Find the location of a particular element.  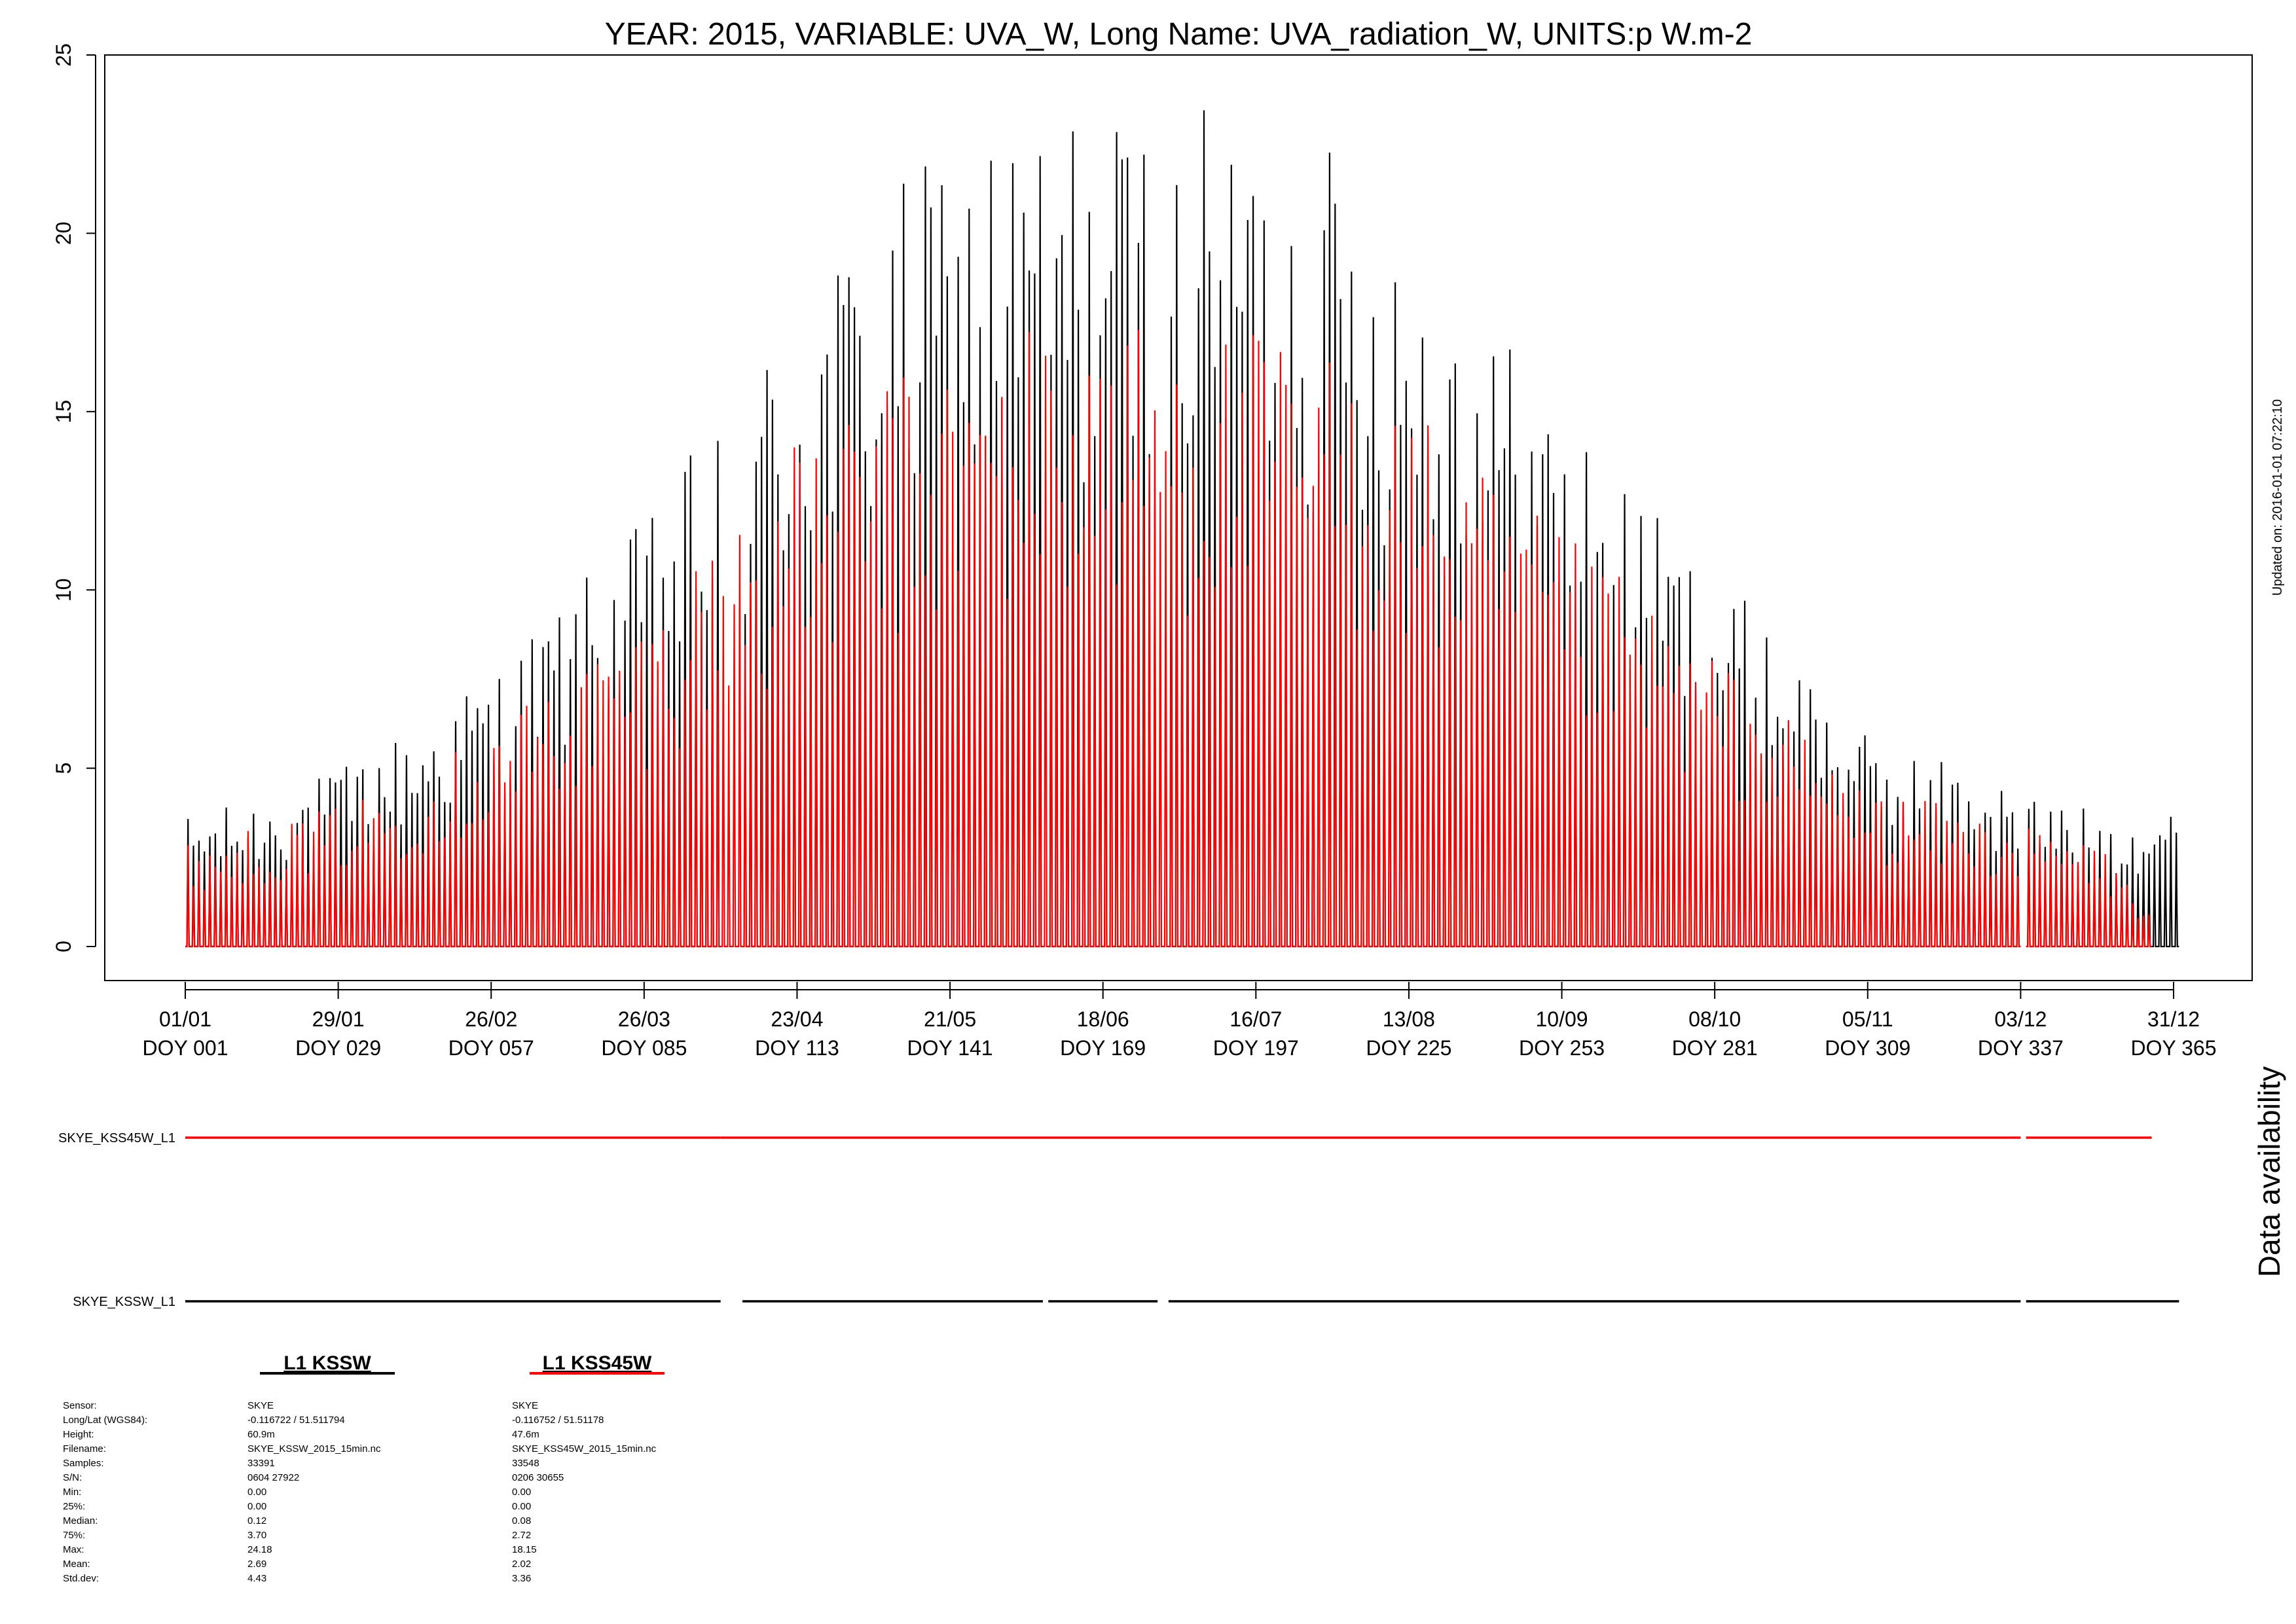

x-tick-date: 26/03 is located at coordinates (644, 1019).